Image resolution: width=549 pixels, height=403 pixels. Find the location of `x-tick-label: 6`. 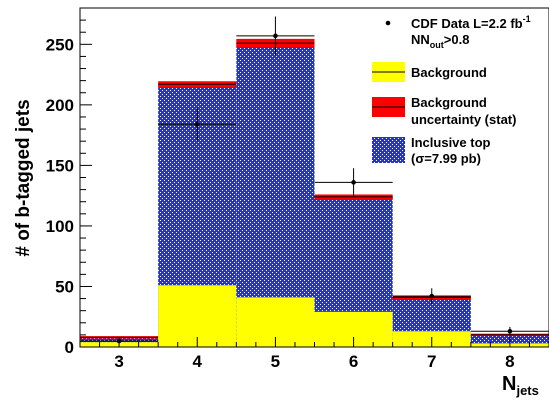

x-tick-label: 6 is located at coordinates (353, 361).